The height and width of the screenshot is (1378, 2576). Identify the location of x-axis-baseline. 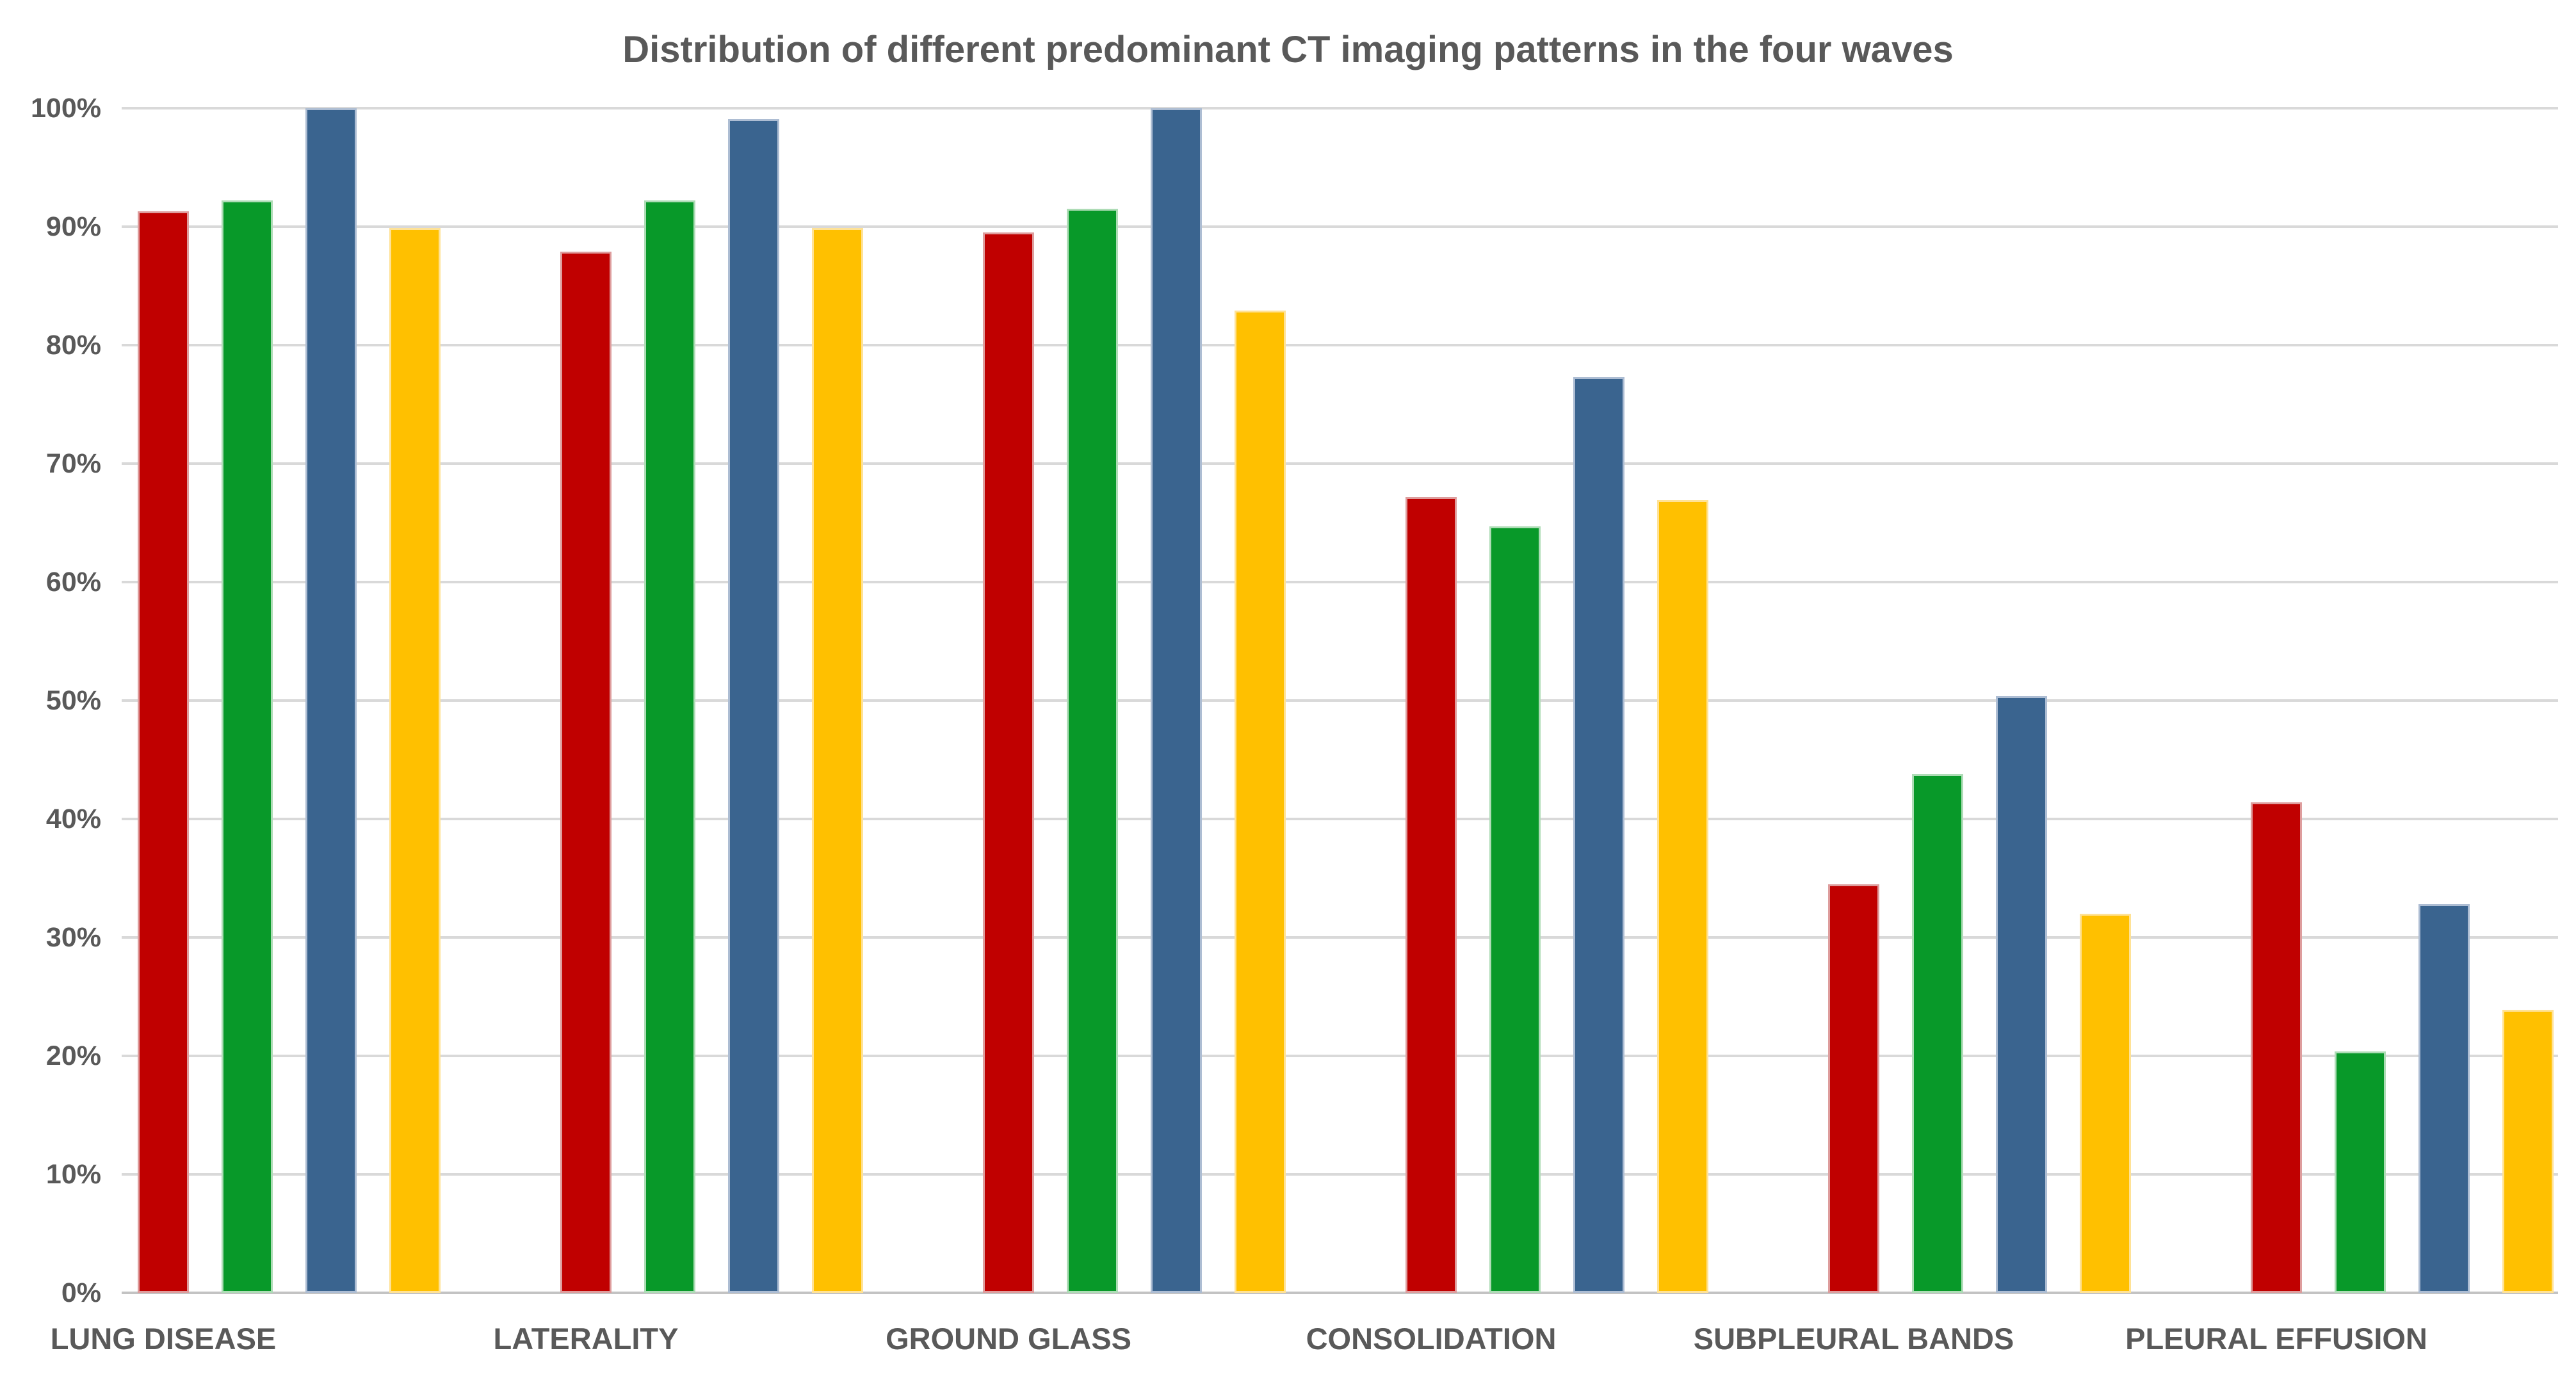
(1340, 1293).